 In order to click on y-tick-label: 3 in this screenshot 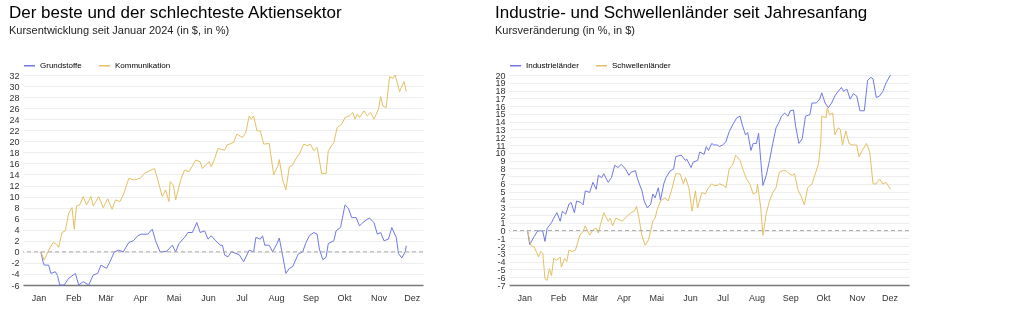, I will do `click(503, 207)`.